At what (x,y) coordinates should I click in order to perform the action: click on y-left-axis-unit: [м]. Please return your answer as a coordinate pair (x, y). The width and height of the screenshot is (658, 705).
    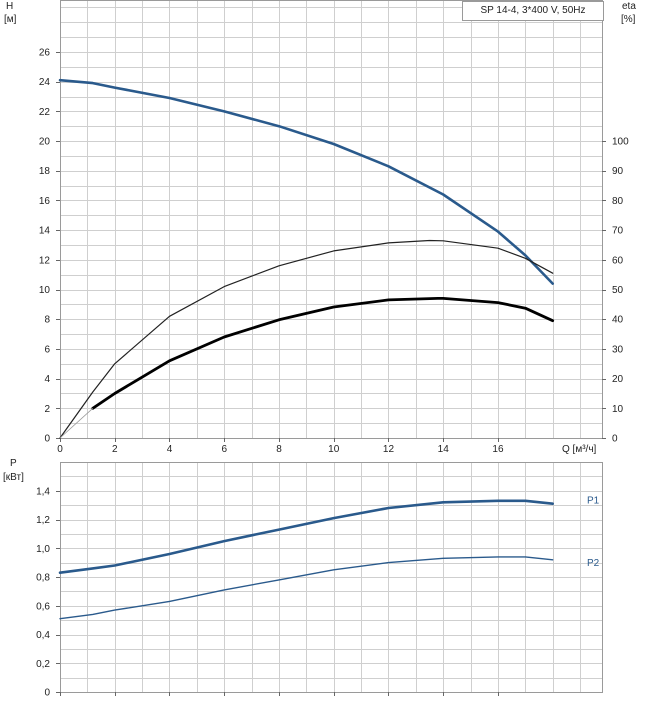
    Looking at the image, I should click on (10, 19).